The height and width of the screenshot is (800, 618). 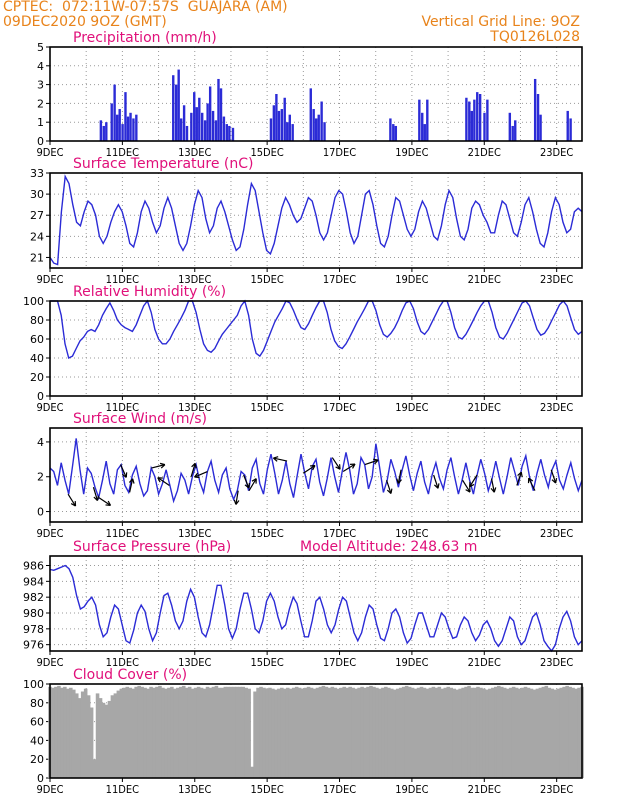 What do you see at coordinates (40, 66) in the screenshot?
I see `y-tick-label: 4` at bounding box center [40, 66].